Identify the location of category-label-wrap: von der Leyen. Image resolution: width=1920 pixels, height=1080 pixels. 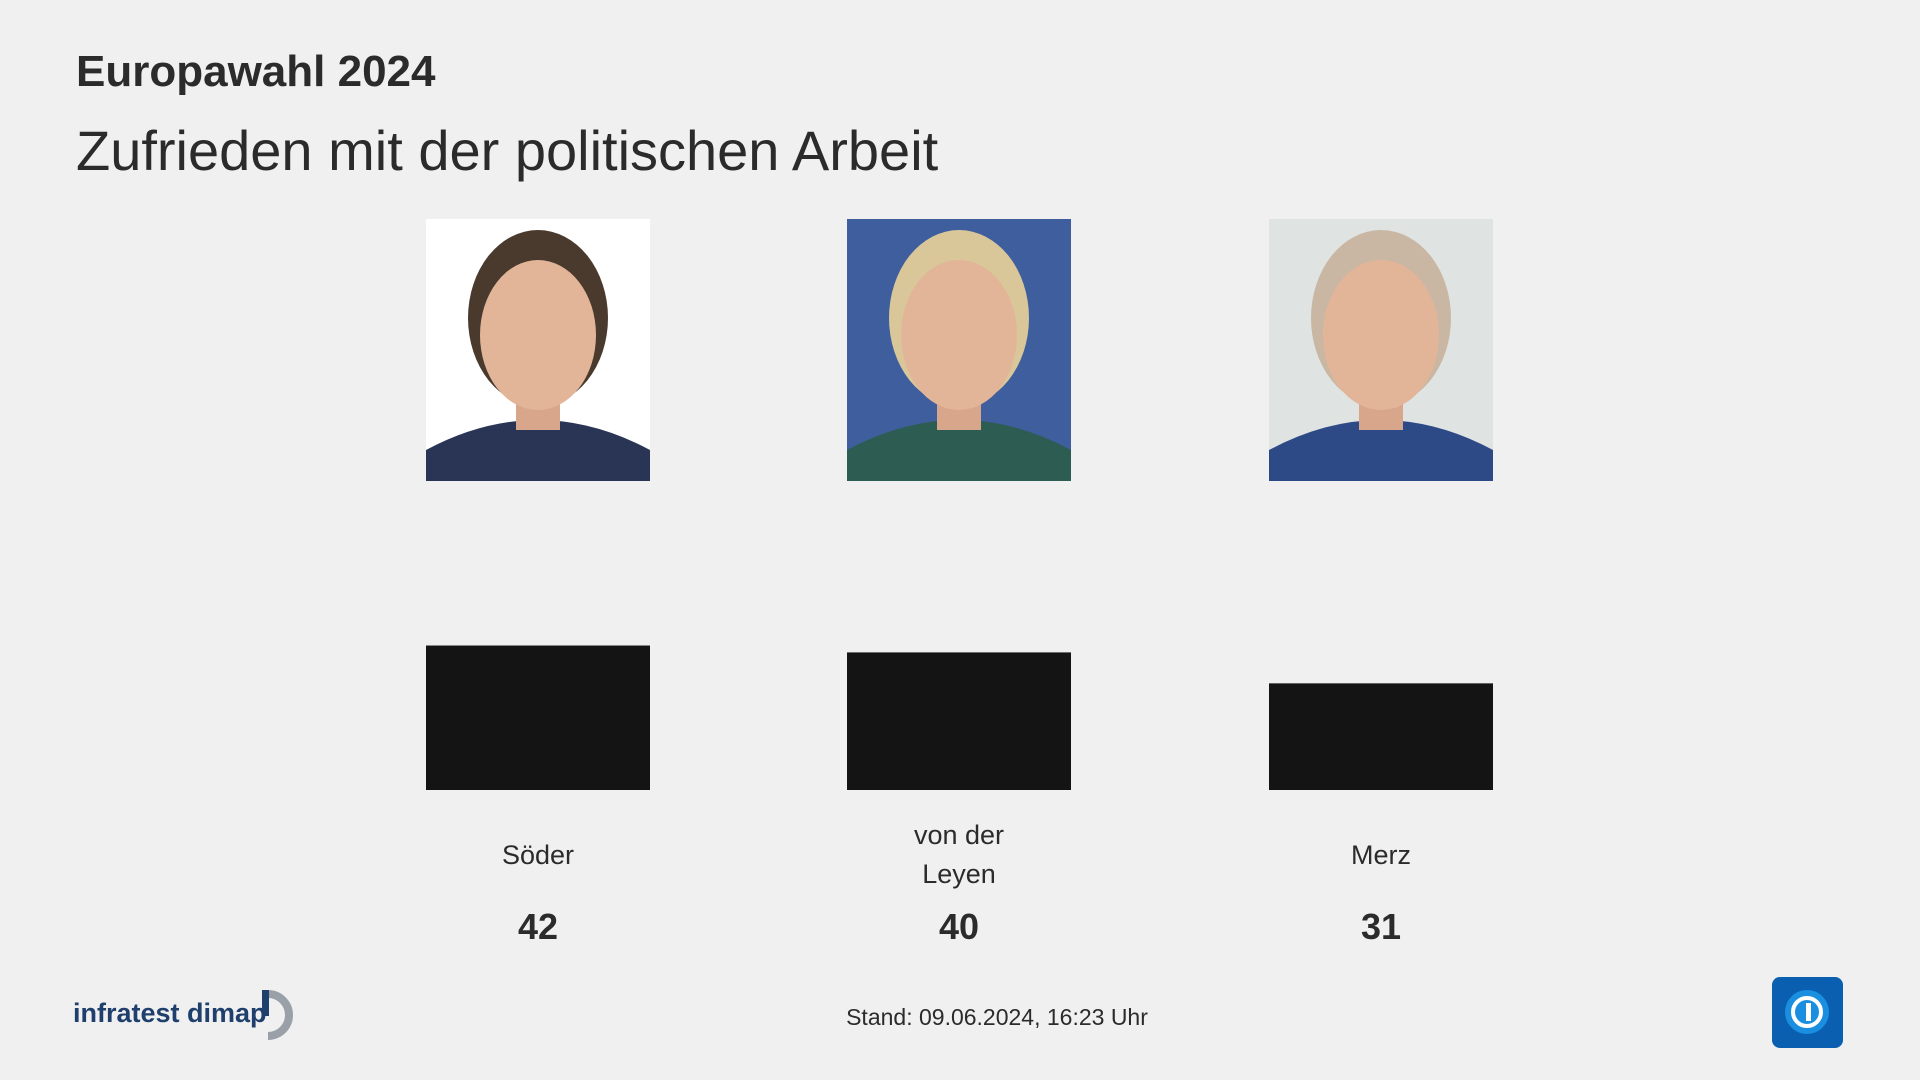
(959, 855).